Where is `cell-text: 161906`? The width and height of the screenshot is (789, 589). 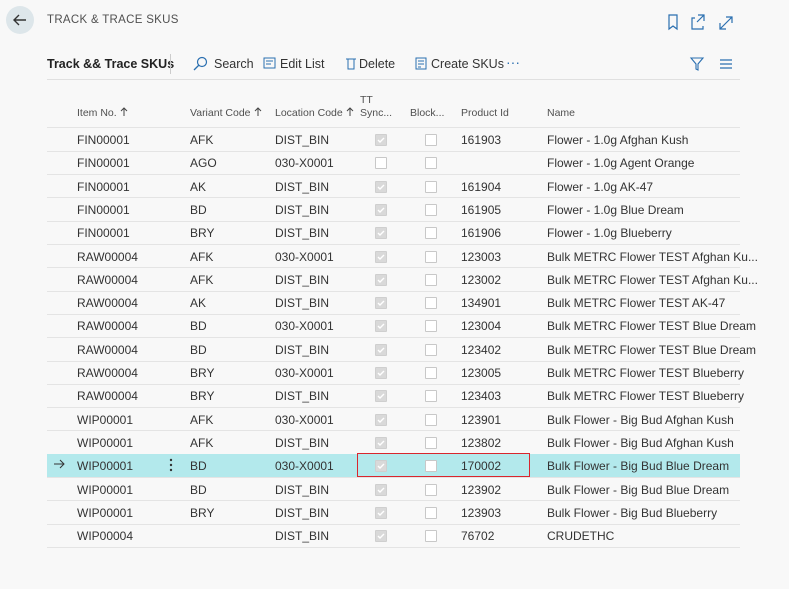 cell-text: 161906 is located at coordinates (481, 233).